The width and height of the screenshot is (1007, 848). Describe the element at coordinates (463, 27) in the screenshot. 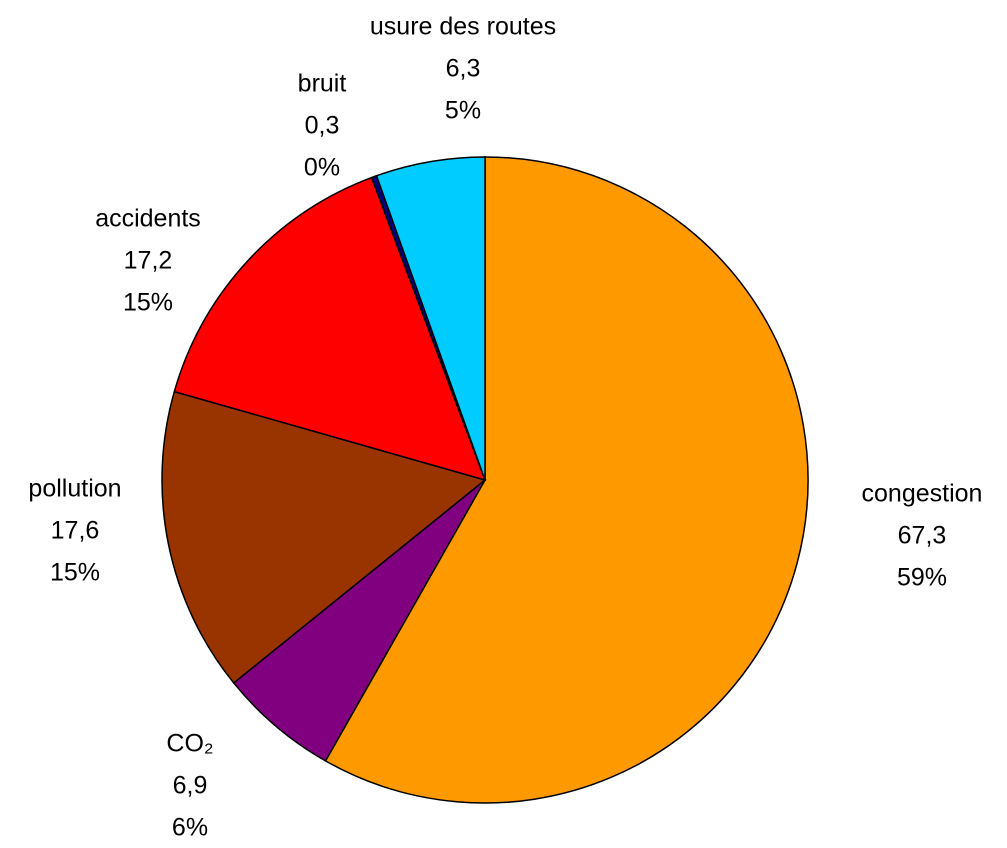

I see `slice-label: usure des routes` at that location.